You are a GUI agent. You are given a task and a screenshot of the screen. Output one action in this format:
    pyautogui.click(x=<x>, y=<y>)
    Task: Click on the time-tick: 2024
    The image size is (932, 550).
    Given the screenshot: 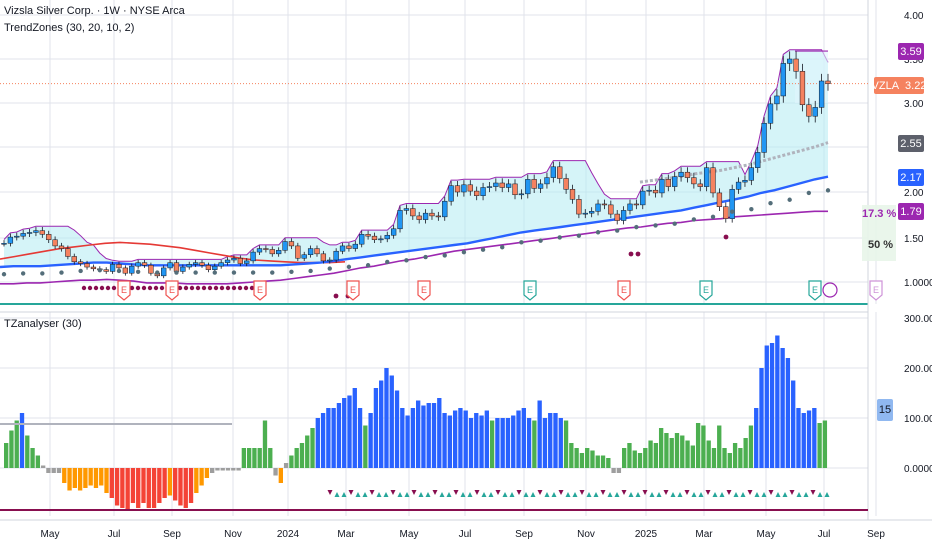 What is the action you would take?
    pyautogui.click(x=288, y=534)
    